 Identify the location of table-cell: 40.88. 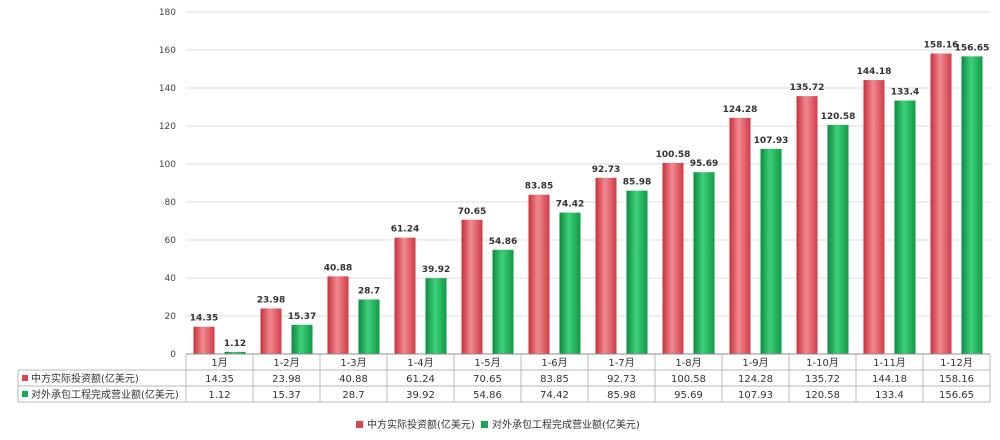
(353, 379).